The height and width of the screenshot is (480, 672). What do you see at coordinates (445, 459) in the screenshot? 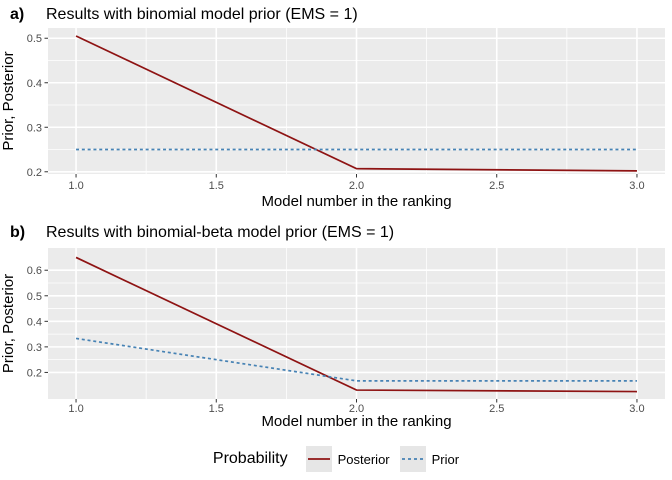
I see `legend-label-prior: Prior` at bounding box center [445, 459].